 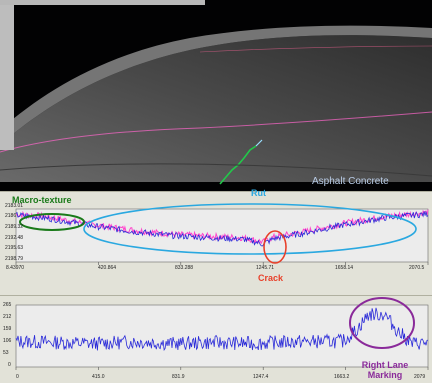 I want to click on right-lane-marking-line1: Right Lane, so click(x=385, y=365).